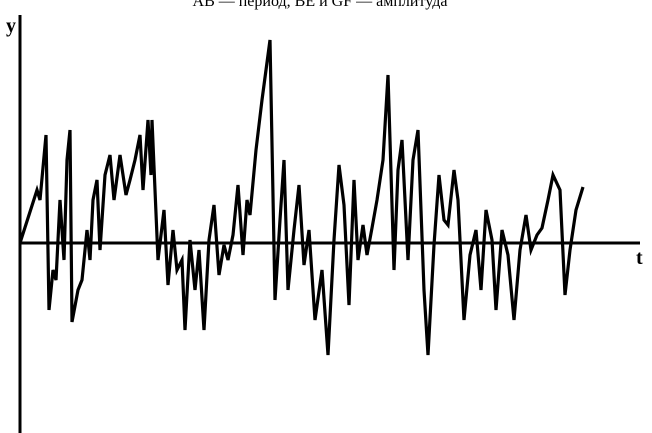 This screenshot has height=433, width=652. Describe the element at coordinates (320, 5) in the screenshot. I see `chart-title: AB — период, BE и GF — амплитуда` at that location.